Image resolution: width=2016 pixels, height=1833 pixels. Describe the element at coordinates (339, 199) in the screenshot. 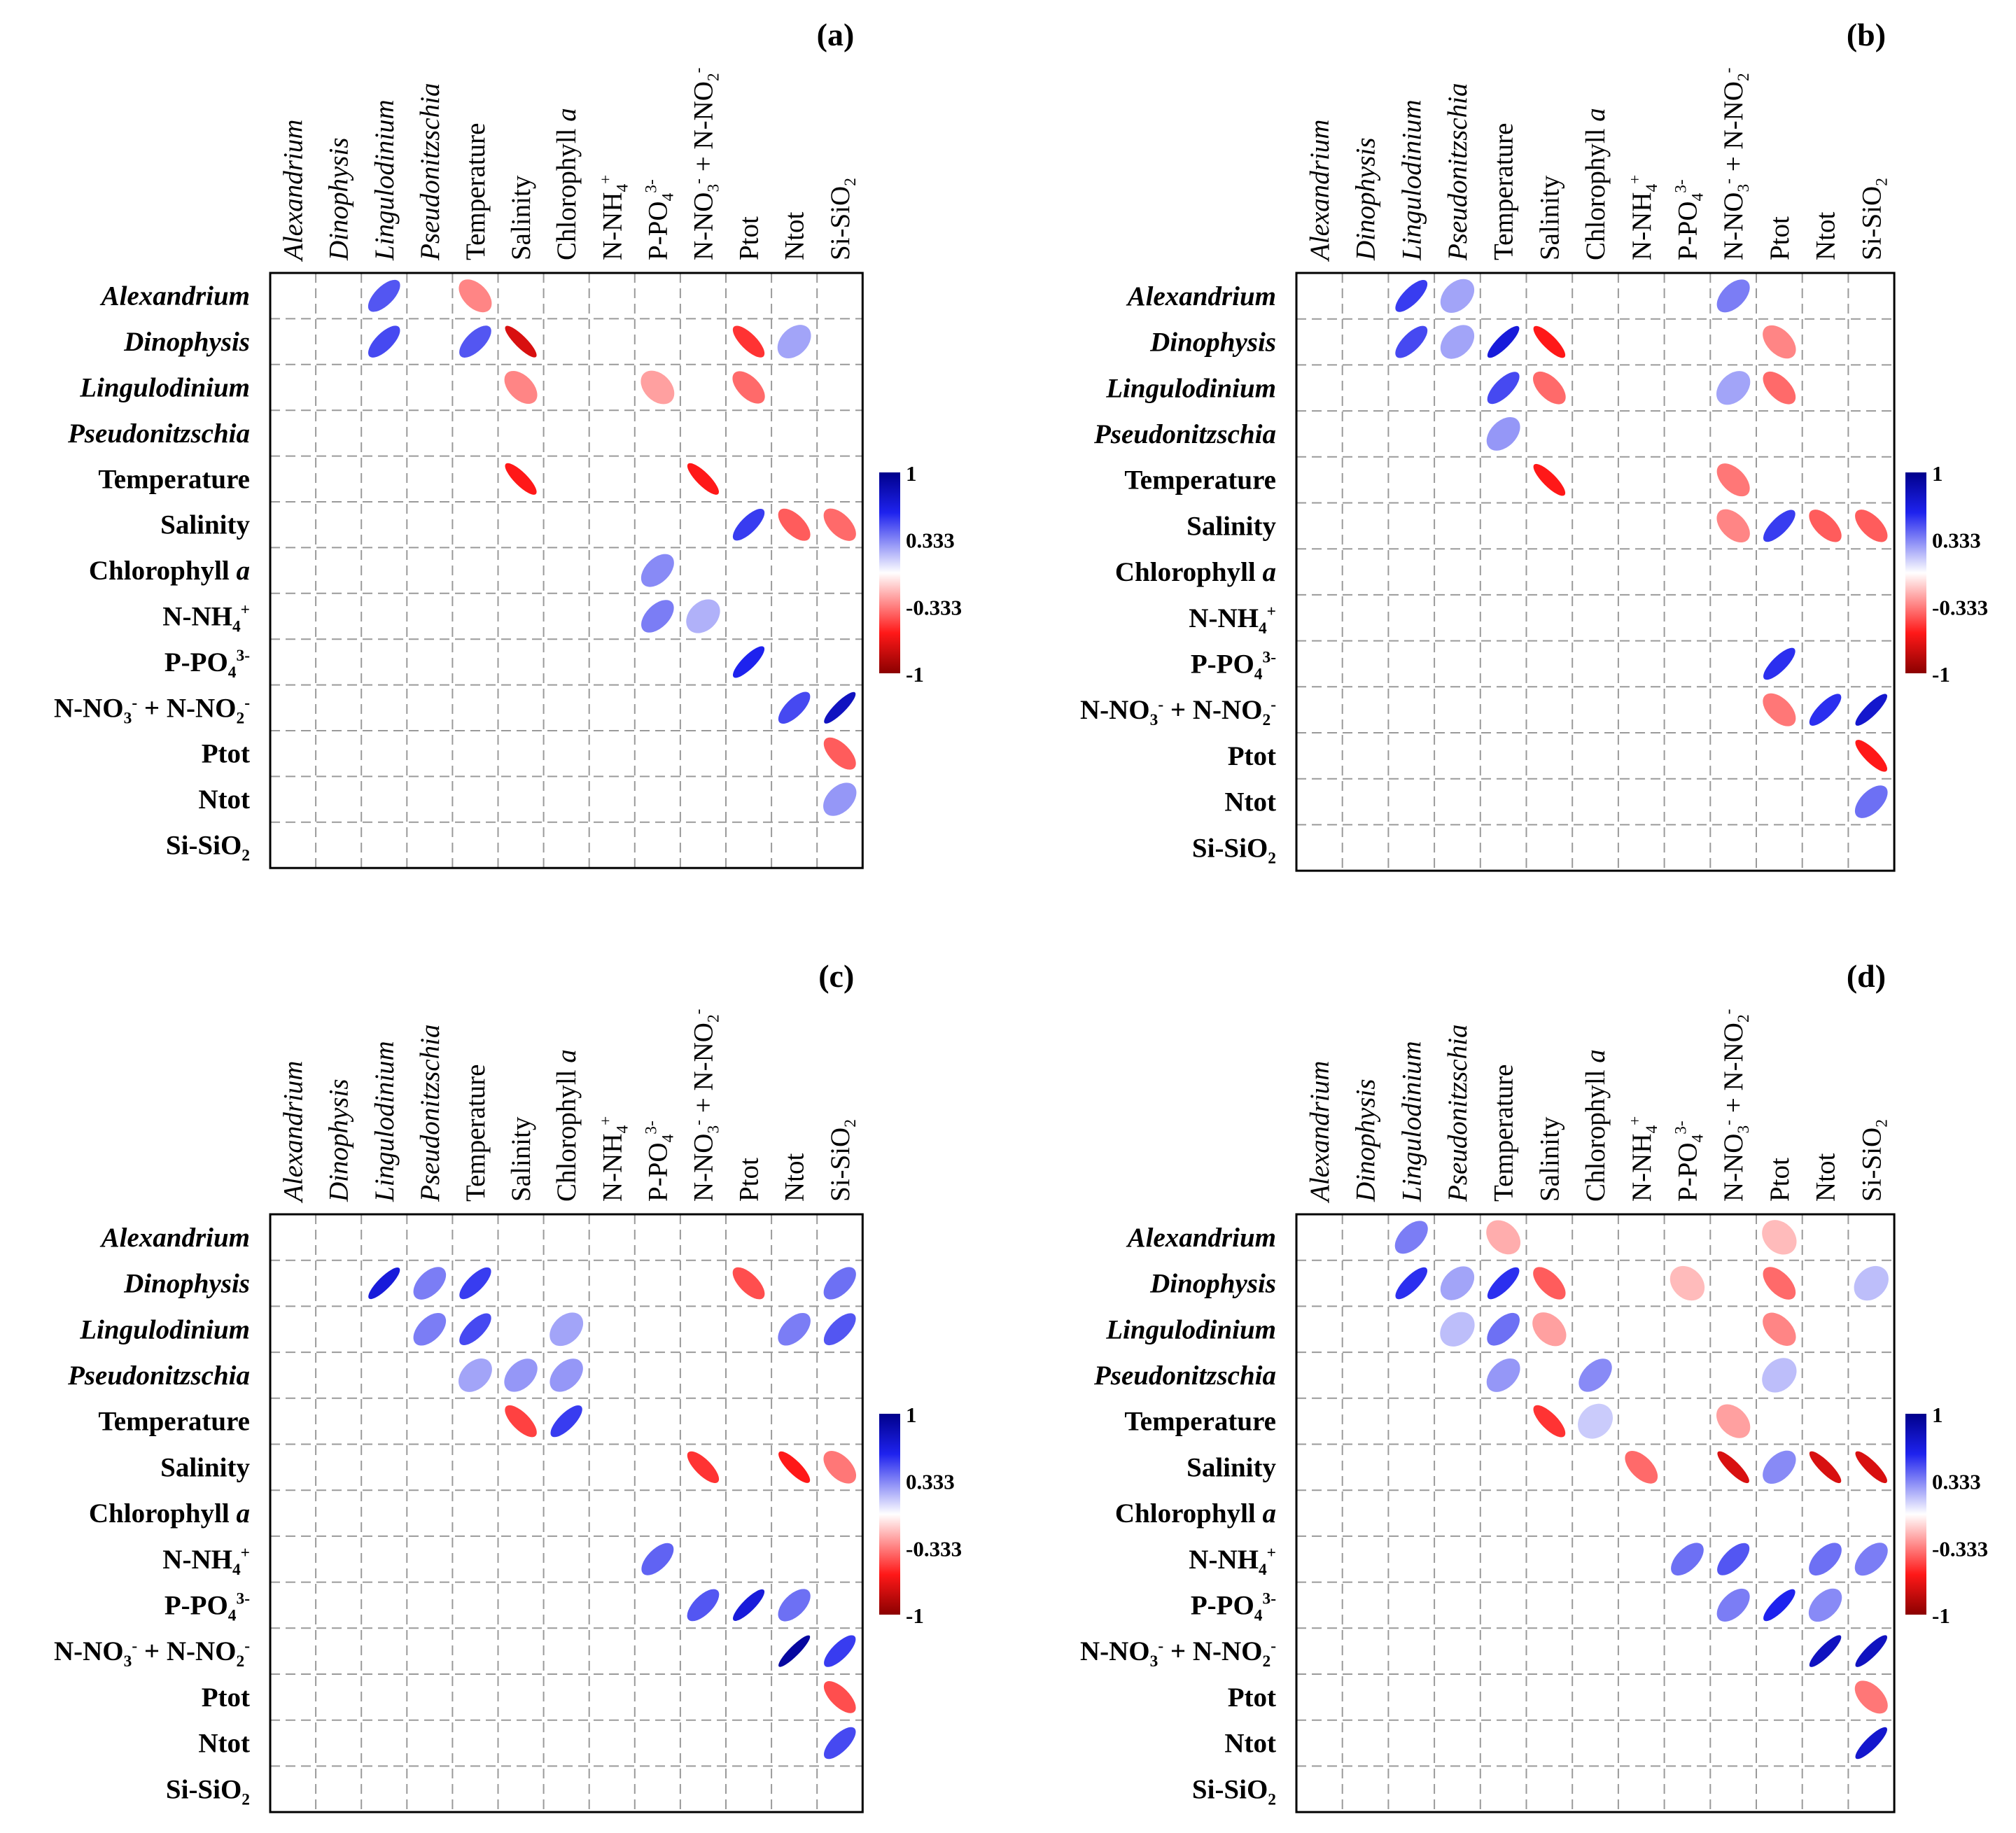

I see `column-label-dinophysis: Dinophysis` at that location.